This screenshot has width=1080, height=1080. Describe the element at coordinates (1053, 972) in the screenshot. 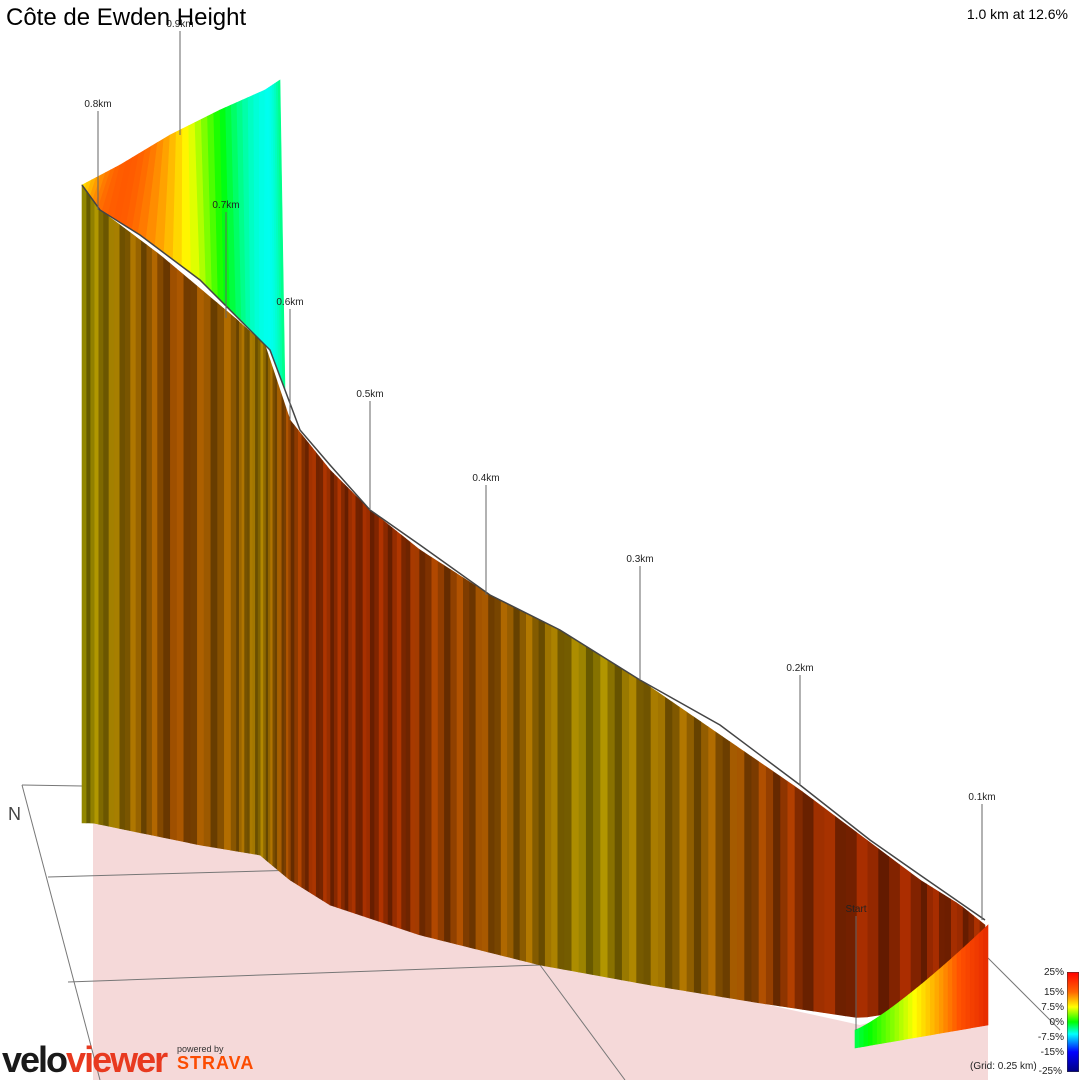

I see `legend-label: 25%` at that location.